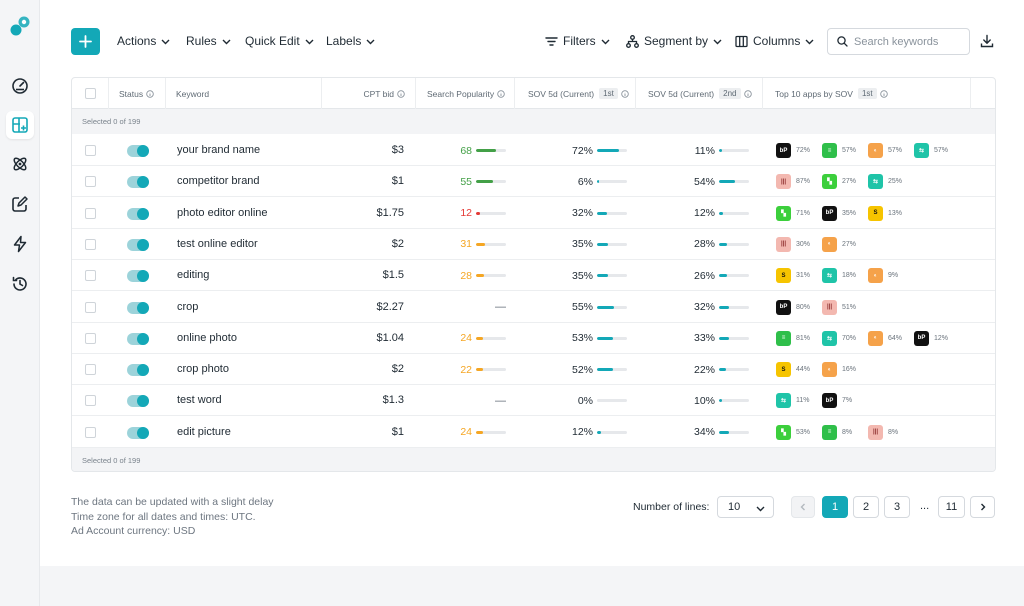 The width and height of the screenshot is (1024, 606). I want to click on quick-edit-dropdown: Quick Edit, so click(279, 41).